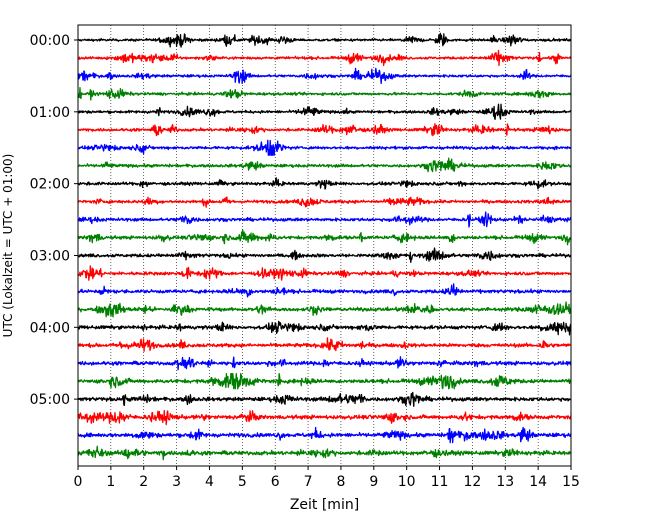 The image size is (650, 520). I want to click on x-tick-label-12: 12, so click(472, 482).